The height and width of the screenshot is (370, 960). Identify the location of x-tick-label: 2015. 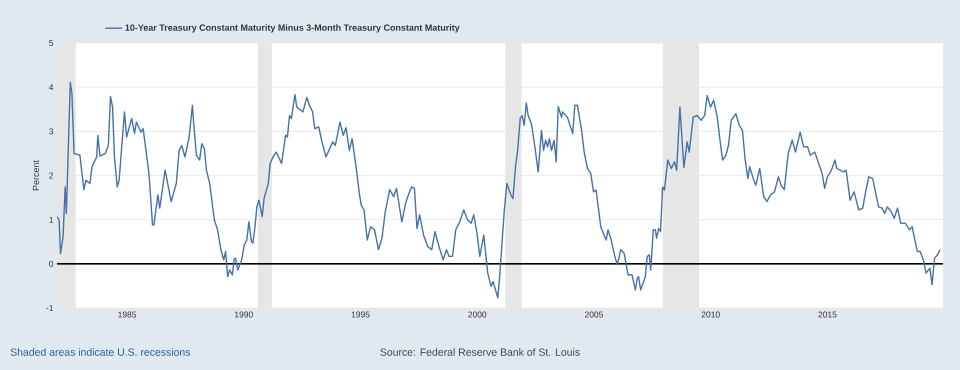
(827, 315).